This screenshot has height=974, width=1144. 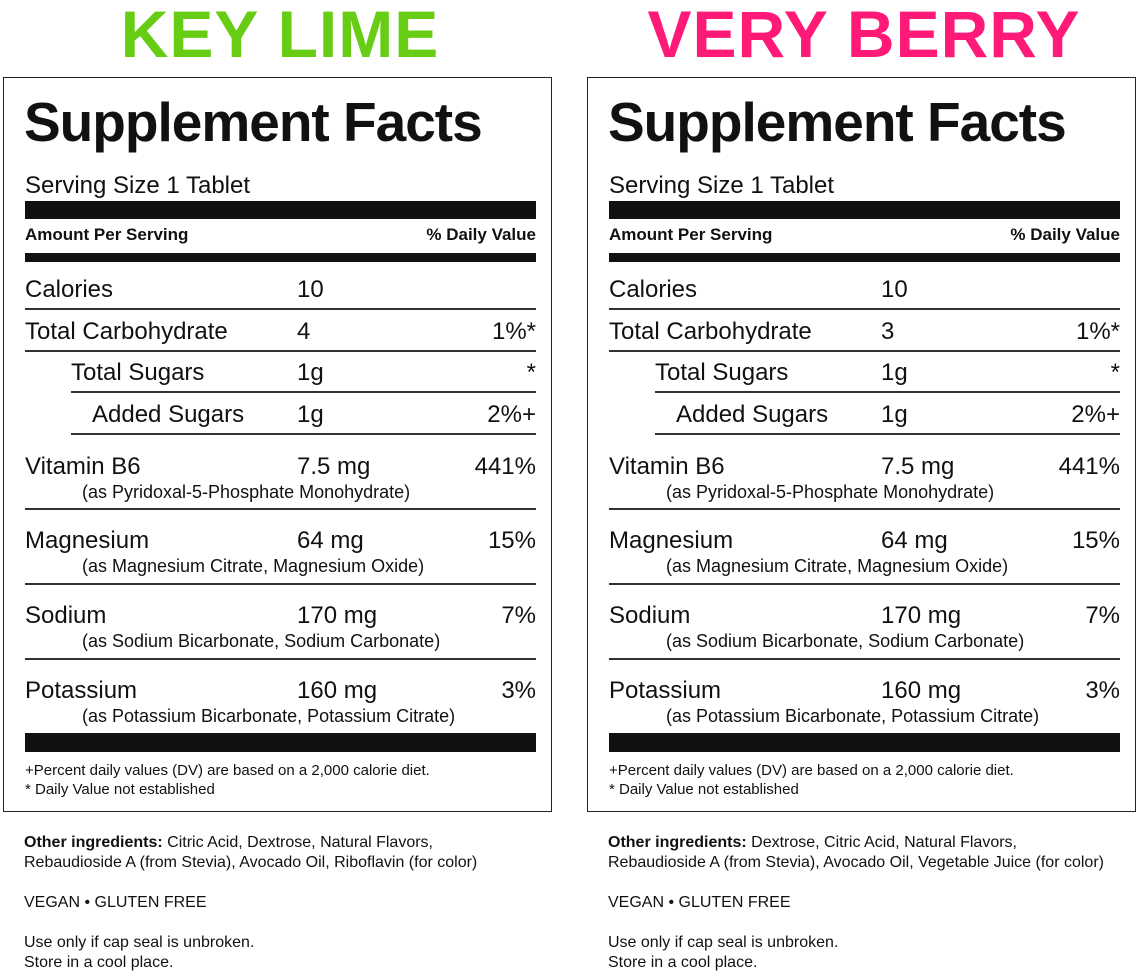 What do you see at coordinates (297, 842) in the screenshot?
I see `other-ingredients-line1: Citric Acid, Dextrose, Natural Flavors,` at bounding box center [297, 842].